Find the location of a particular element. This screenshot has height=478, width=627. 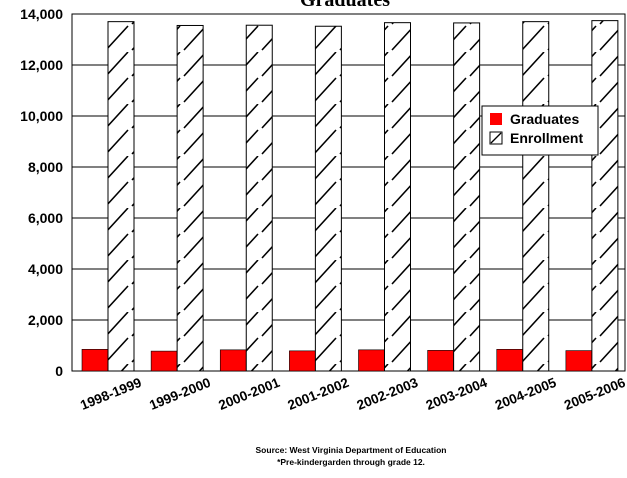

footnote: *Pre-kindergarden through grade 12. is located at coordinates (351, 462).